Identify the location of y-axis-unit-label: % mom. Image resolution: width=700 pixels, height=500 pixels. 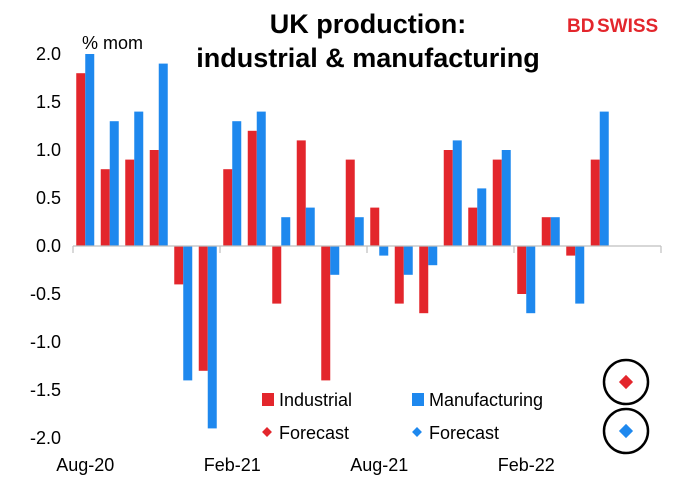
(112, 43).